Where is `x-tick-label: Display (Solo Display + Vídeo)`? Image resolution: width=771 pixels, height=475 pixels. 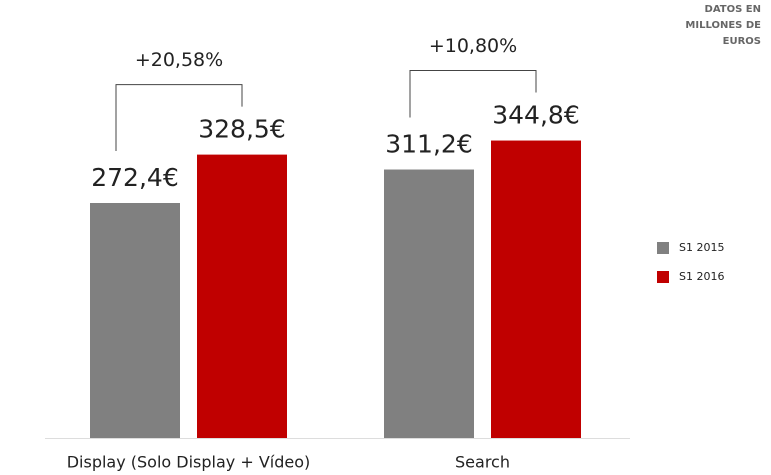 x-tick-label: Display (Solo Display + Vídeo) is located at coordinates (189, 462).